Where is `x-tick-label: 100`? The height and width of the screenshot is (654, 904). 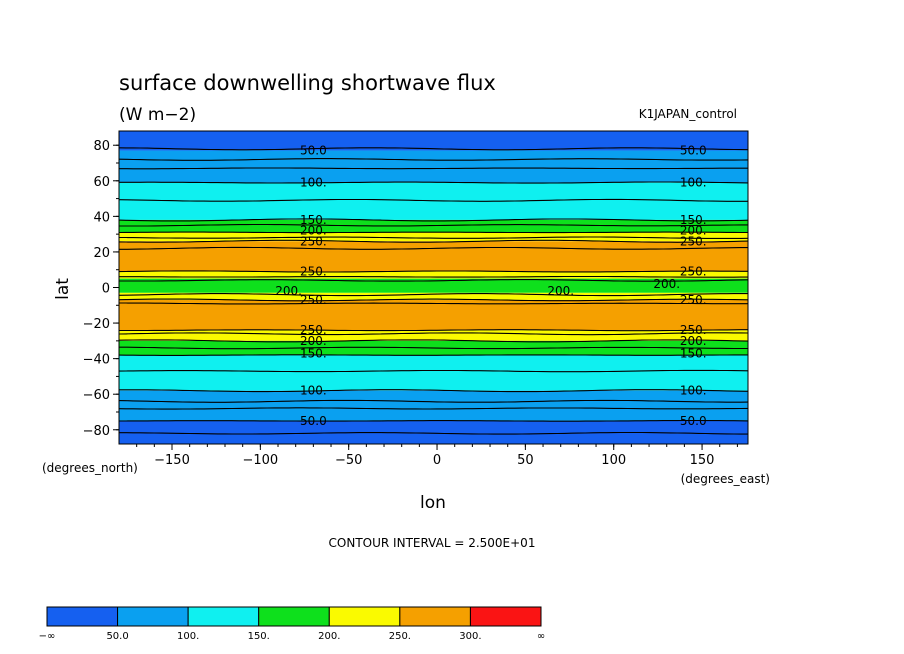
x-tick-label: 100 is located at coordinates (613, 460).